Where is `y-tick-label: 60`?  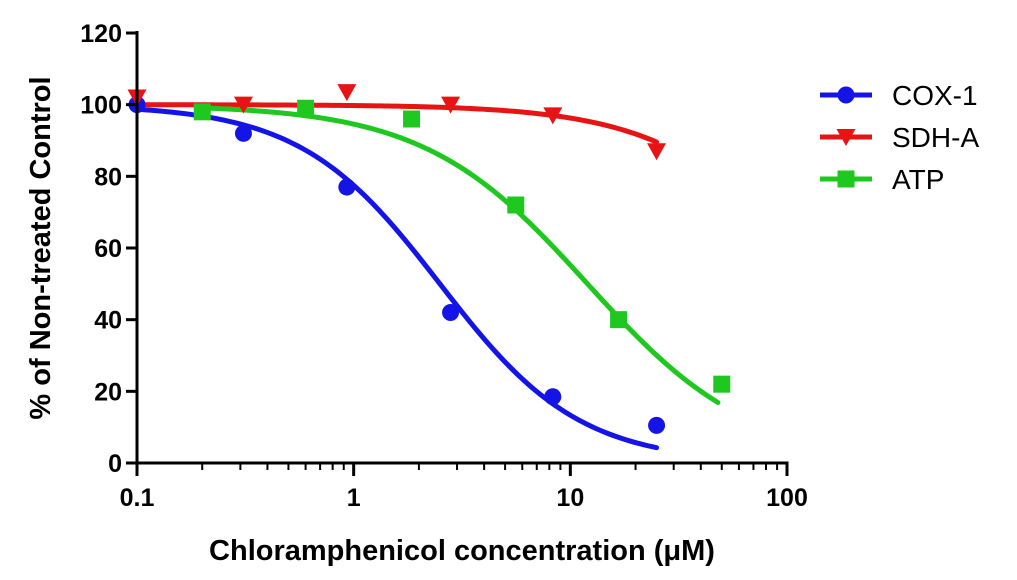 y-tick-label: 60 is located at coordinates (108, 249).